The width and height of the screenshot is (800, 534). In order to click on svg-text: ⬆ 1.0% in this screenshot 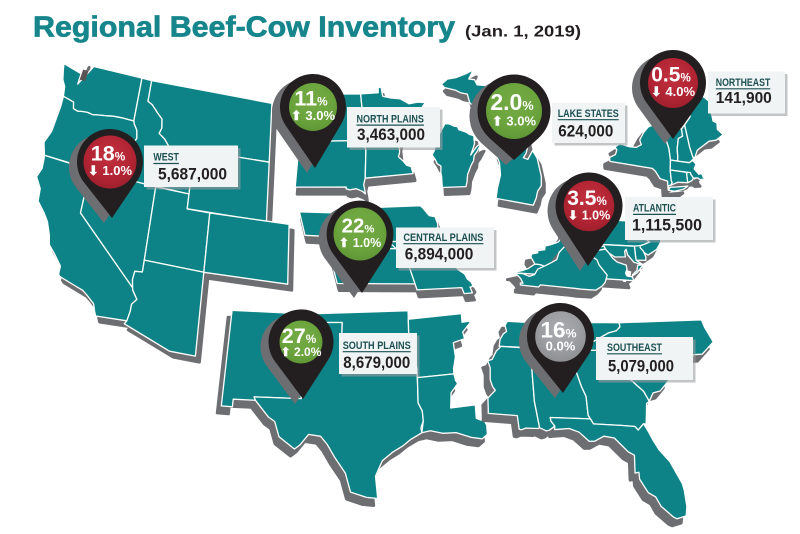, I will do `click(360, 243)`.